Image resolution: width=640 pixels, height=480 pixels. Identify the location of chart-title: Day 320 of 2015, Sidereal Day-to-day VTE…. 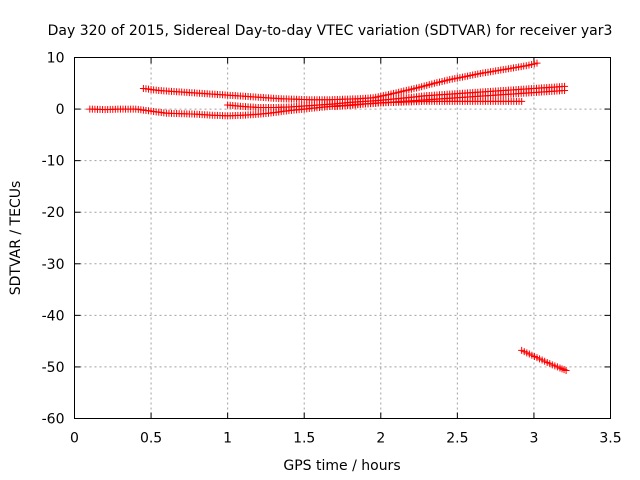
(330, 31).